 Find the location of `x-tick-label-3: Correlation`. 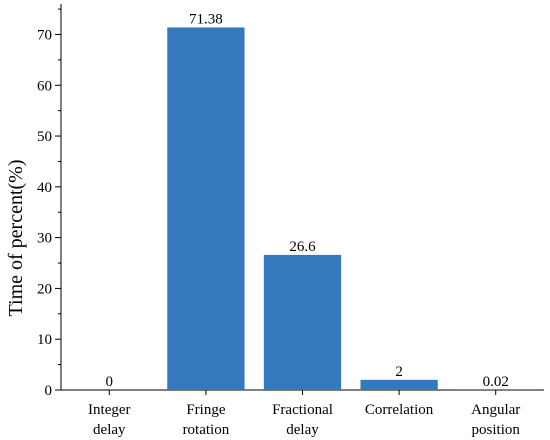

x-tick-label-3: Correlation is located at coordinates (399, 410).